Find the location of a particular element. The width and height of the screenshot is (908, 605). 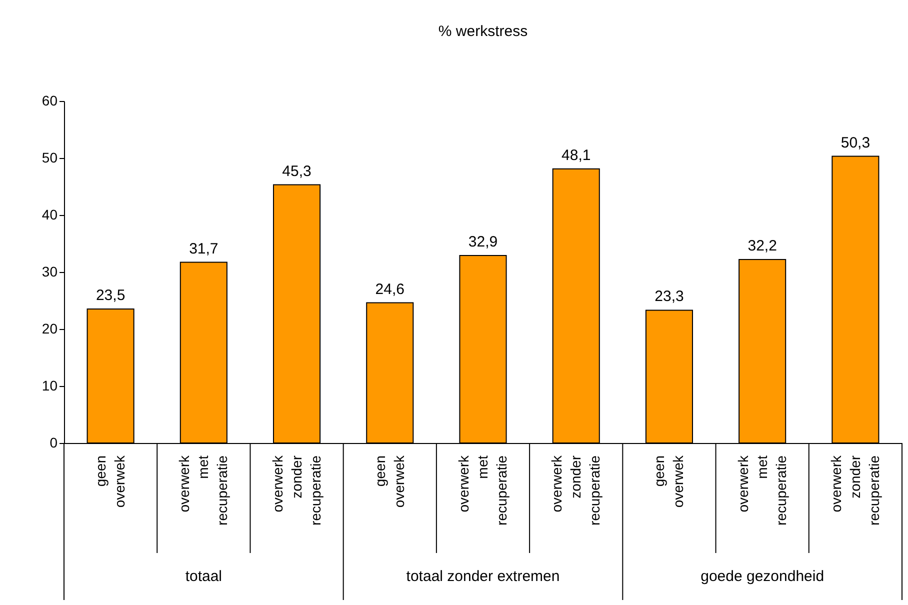

y-tick-label: 0 is located at coordinates (54, 442).